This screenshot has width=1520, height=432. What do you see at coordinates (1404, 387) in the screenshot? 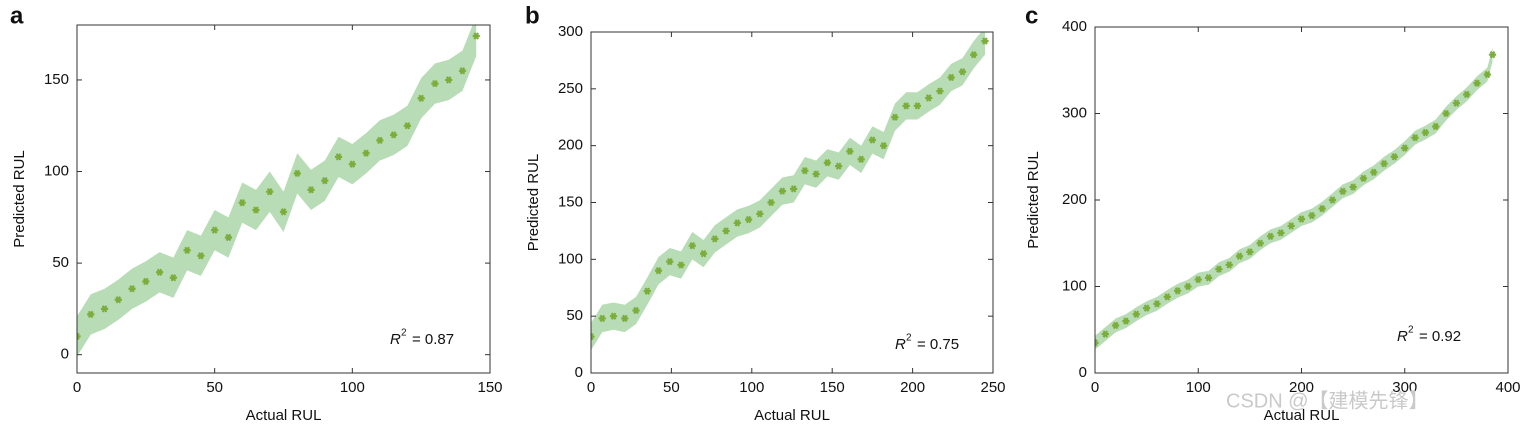
I see `x-tick-label: 300` at bounding box center [1404, 387].